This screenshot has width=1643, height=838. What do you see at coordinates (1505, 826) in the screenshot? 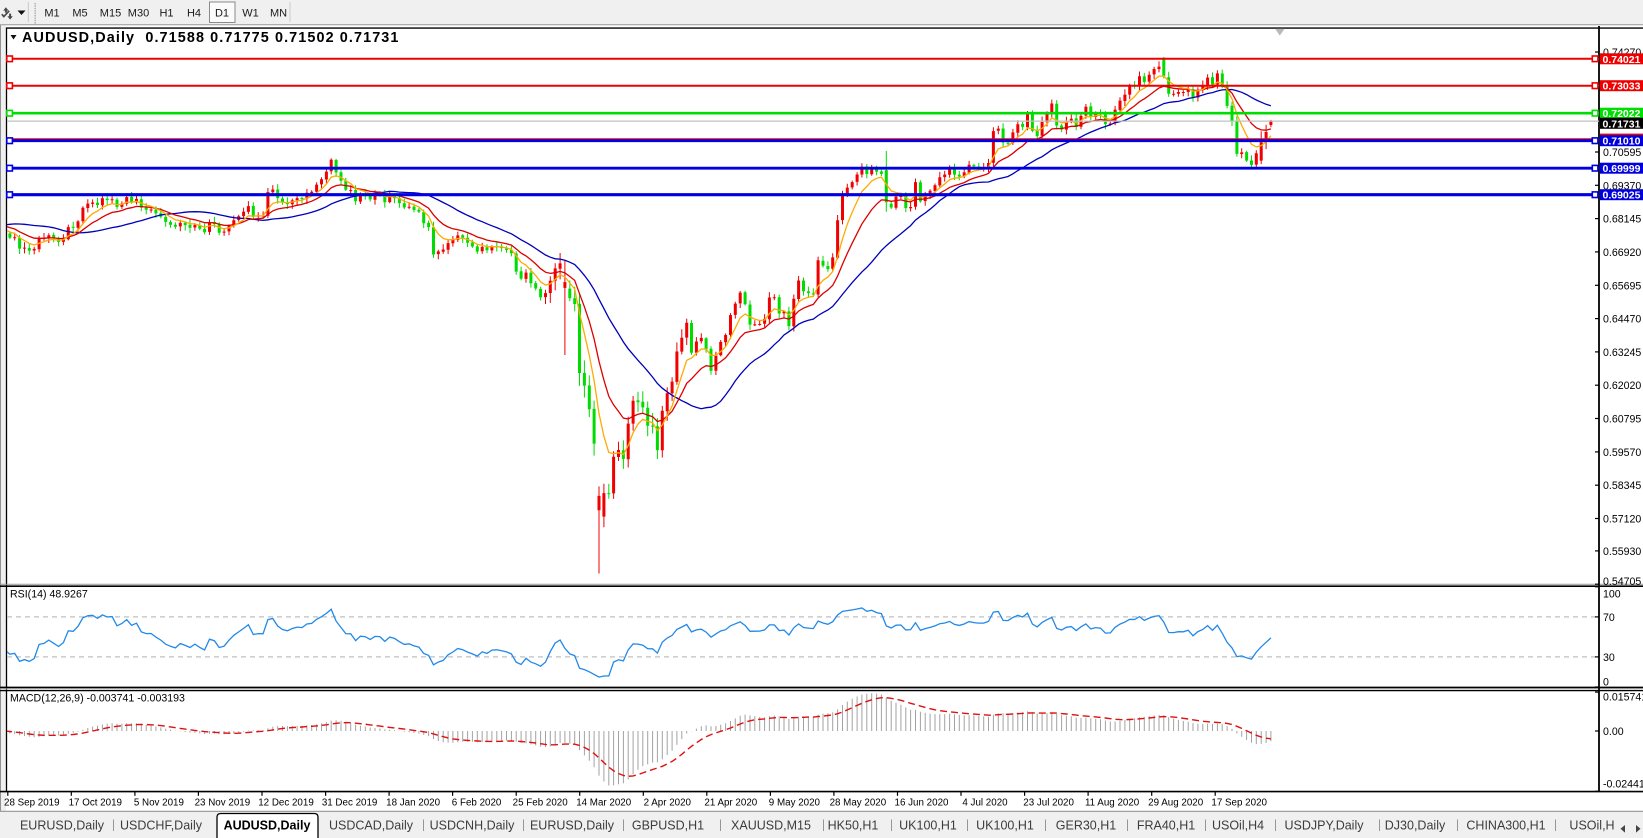
I see `svg-text: CHINA300,H1` at bounding box center [1505, 826].